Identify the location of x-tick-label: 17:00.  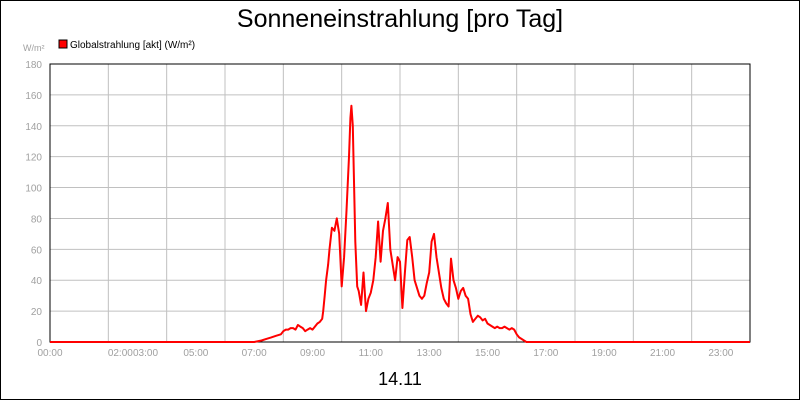
(545, 353).